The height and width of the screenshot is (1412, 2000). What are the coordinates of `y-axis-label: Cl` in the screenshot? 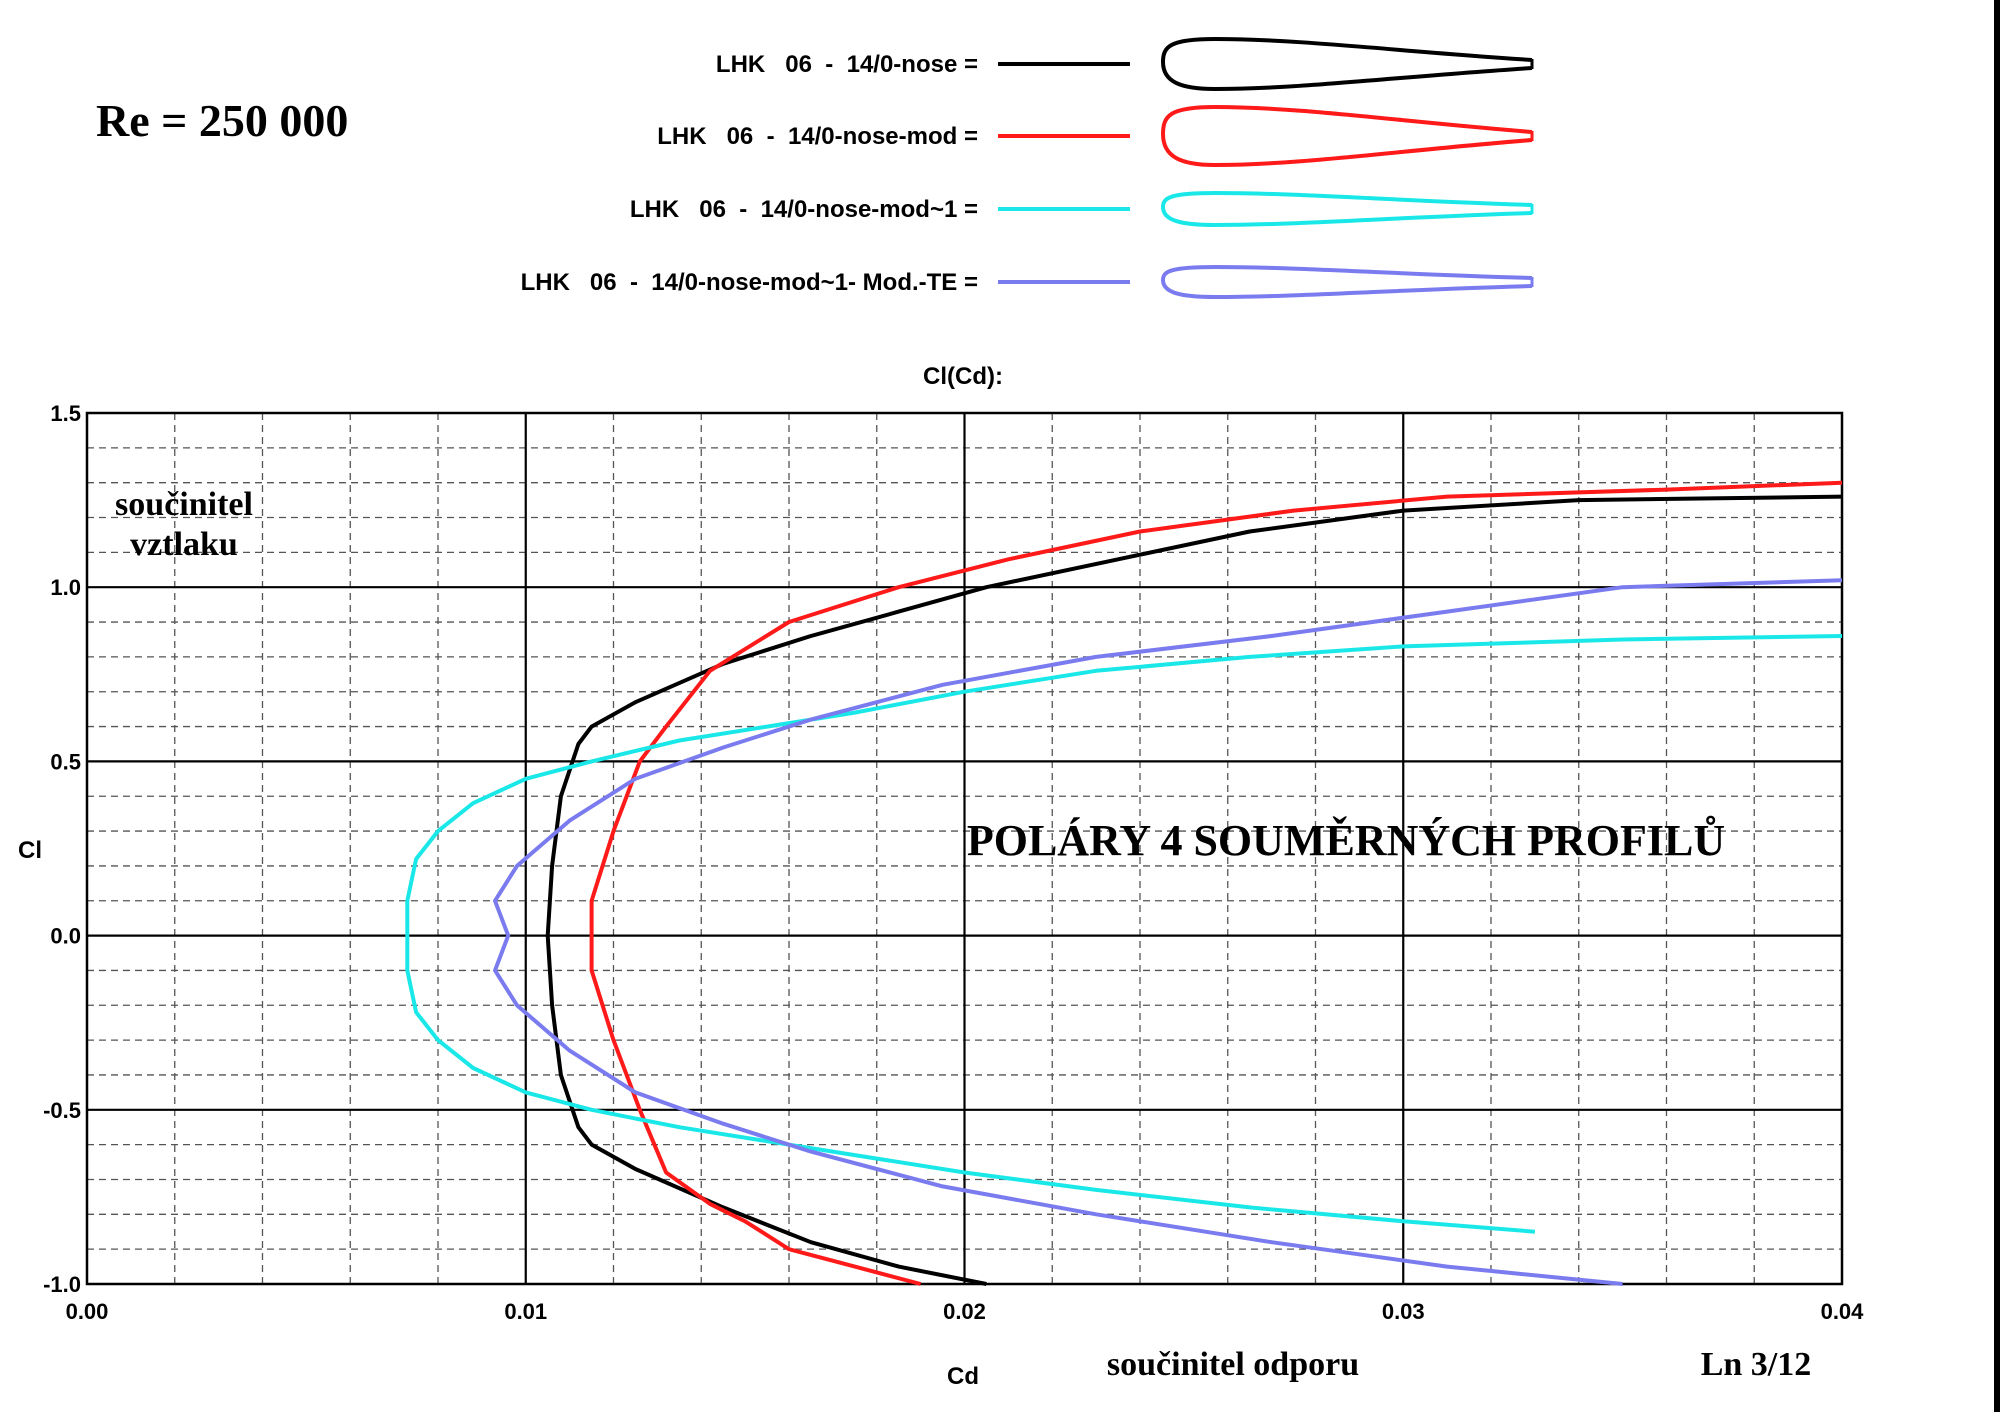 It's located at (30, 850).